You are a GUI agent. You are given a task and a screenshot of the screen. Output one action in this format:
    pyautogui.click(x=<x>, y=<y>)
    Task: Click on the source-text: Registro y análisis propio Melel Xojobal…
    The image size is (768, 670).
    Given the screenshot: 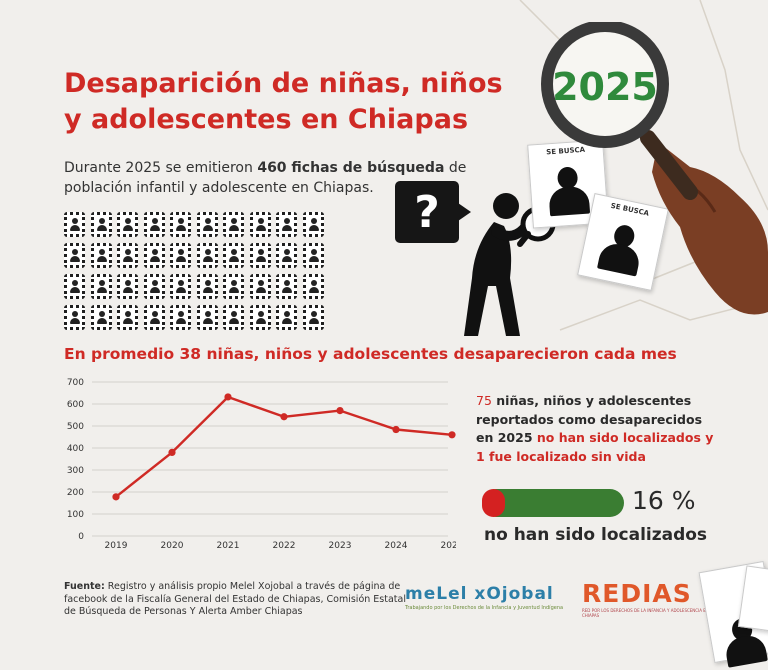 What is the action you would take?
    pyautogui.click(x=235, y=599)
    